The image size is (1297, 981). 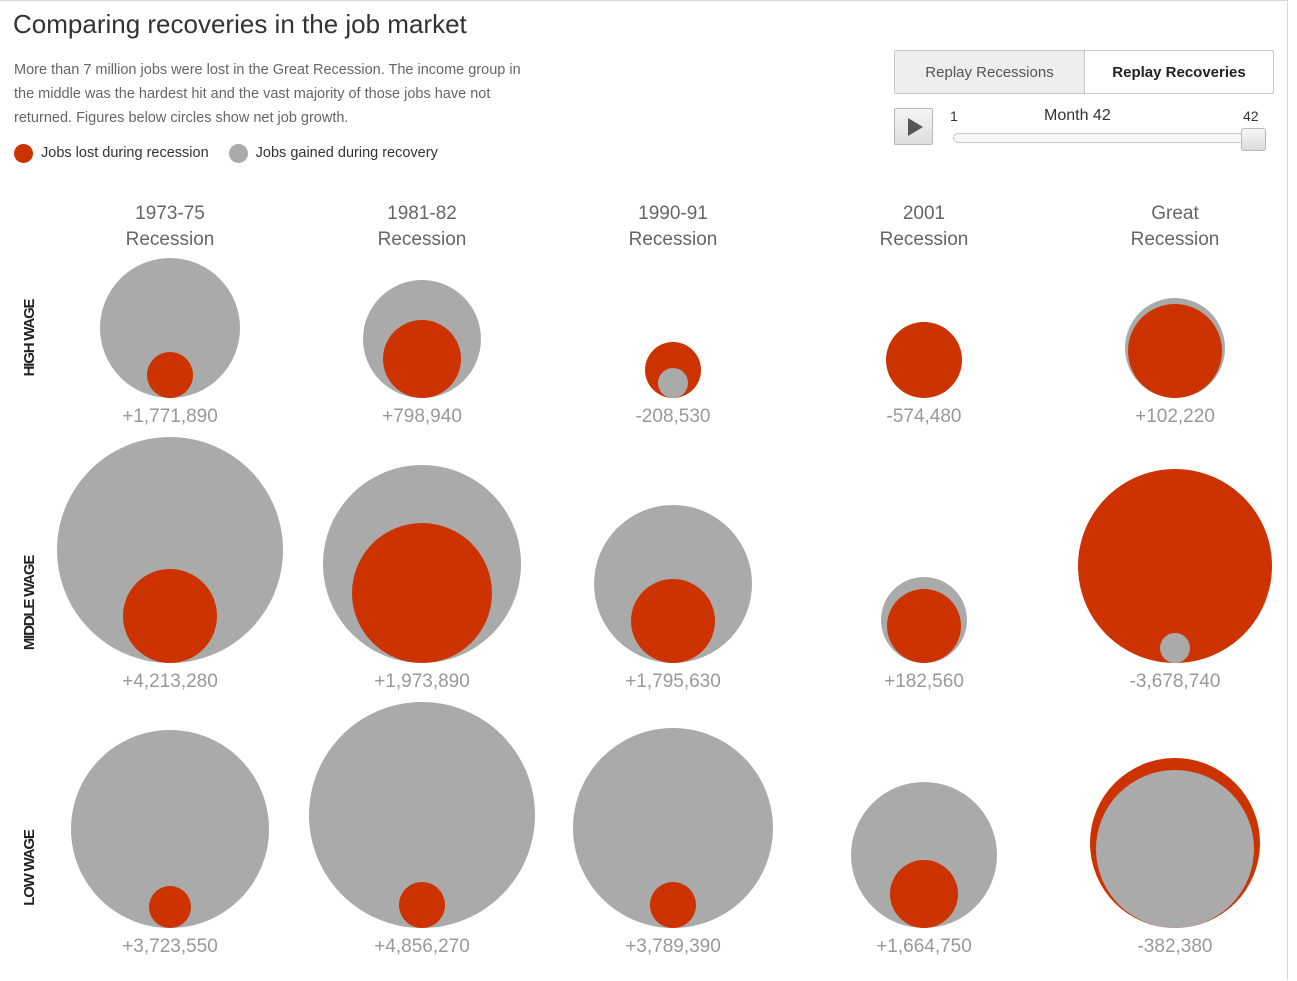 What do you see at coordinates (924, 227) in the screenshot?
I see `column-header: 2001 Recession` at bounding box center [924, 227].